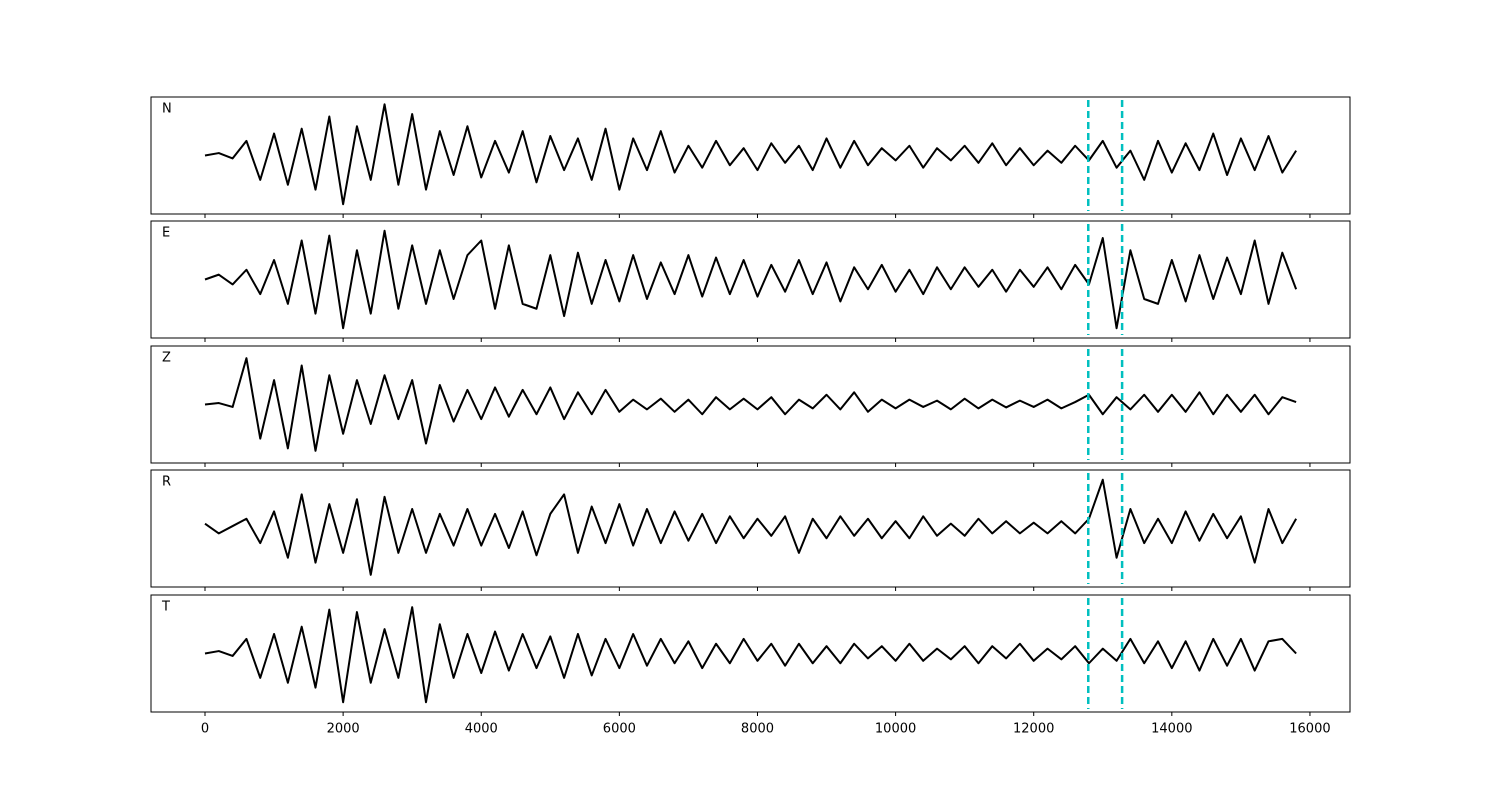  I want to click on x-tick-label: 2000, so click(343, 729).